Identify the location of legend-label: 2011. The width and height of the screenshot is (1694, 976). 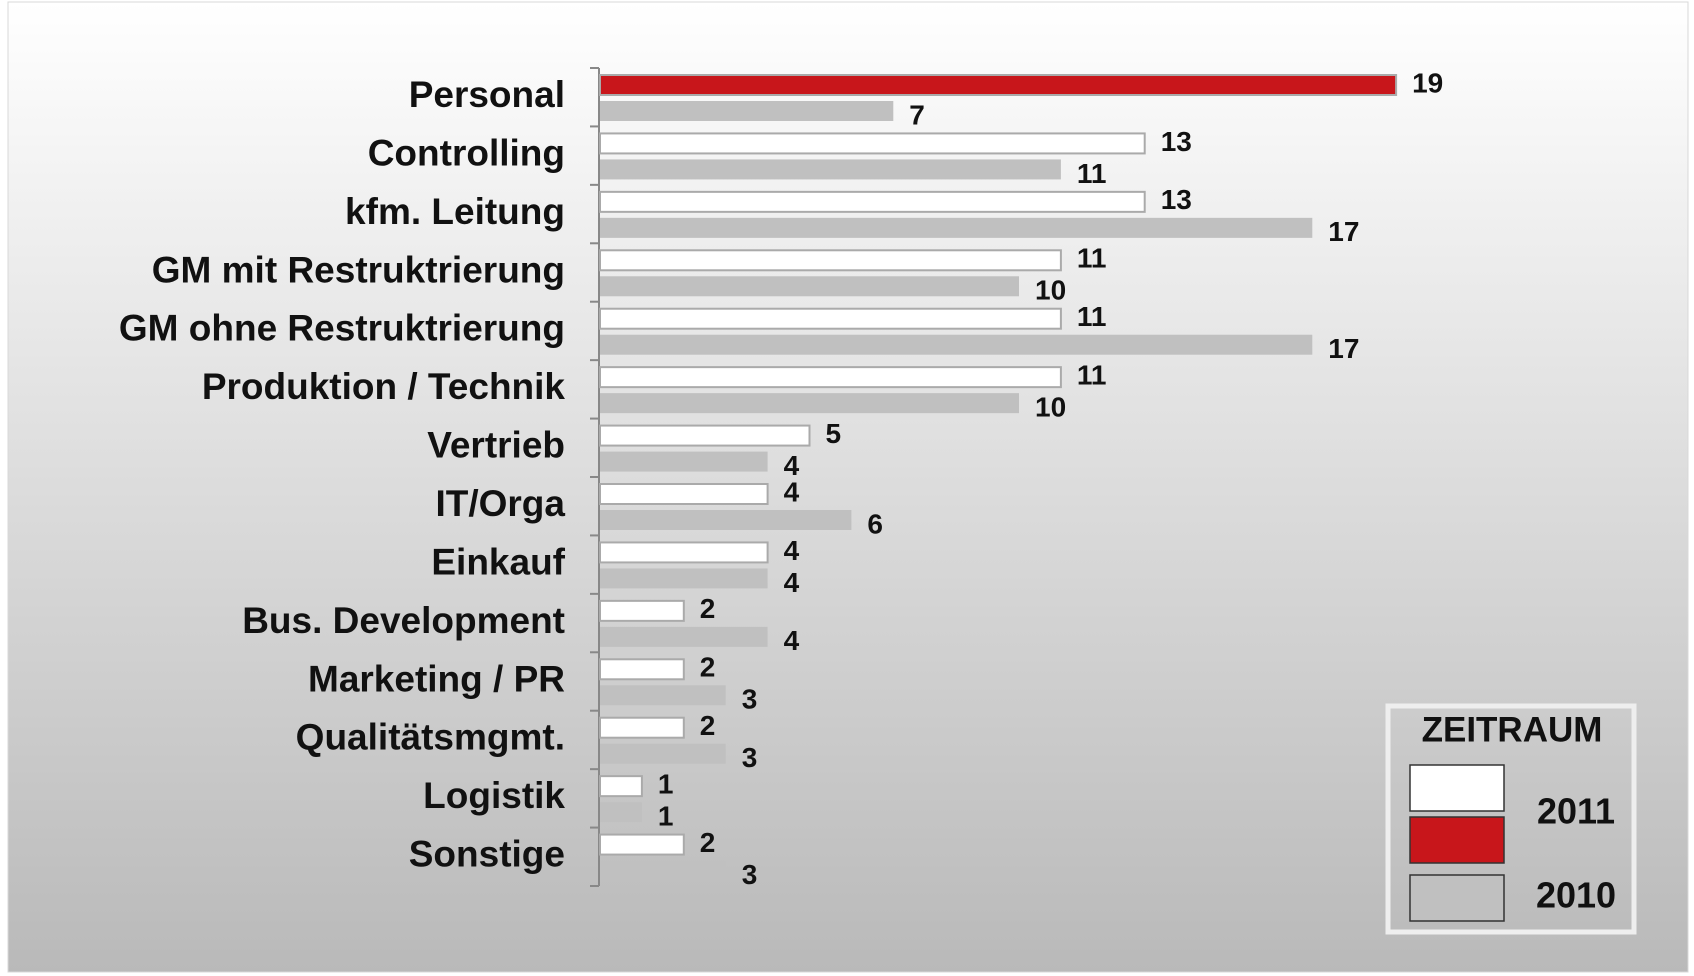
(1576, 811).